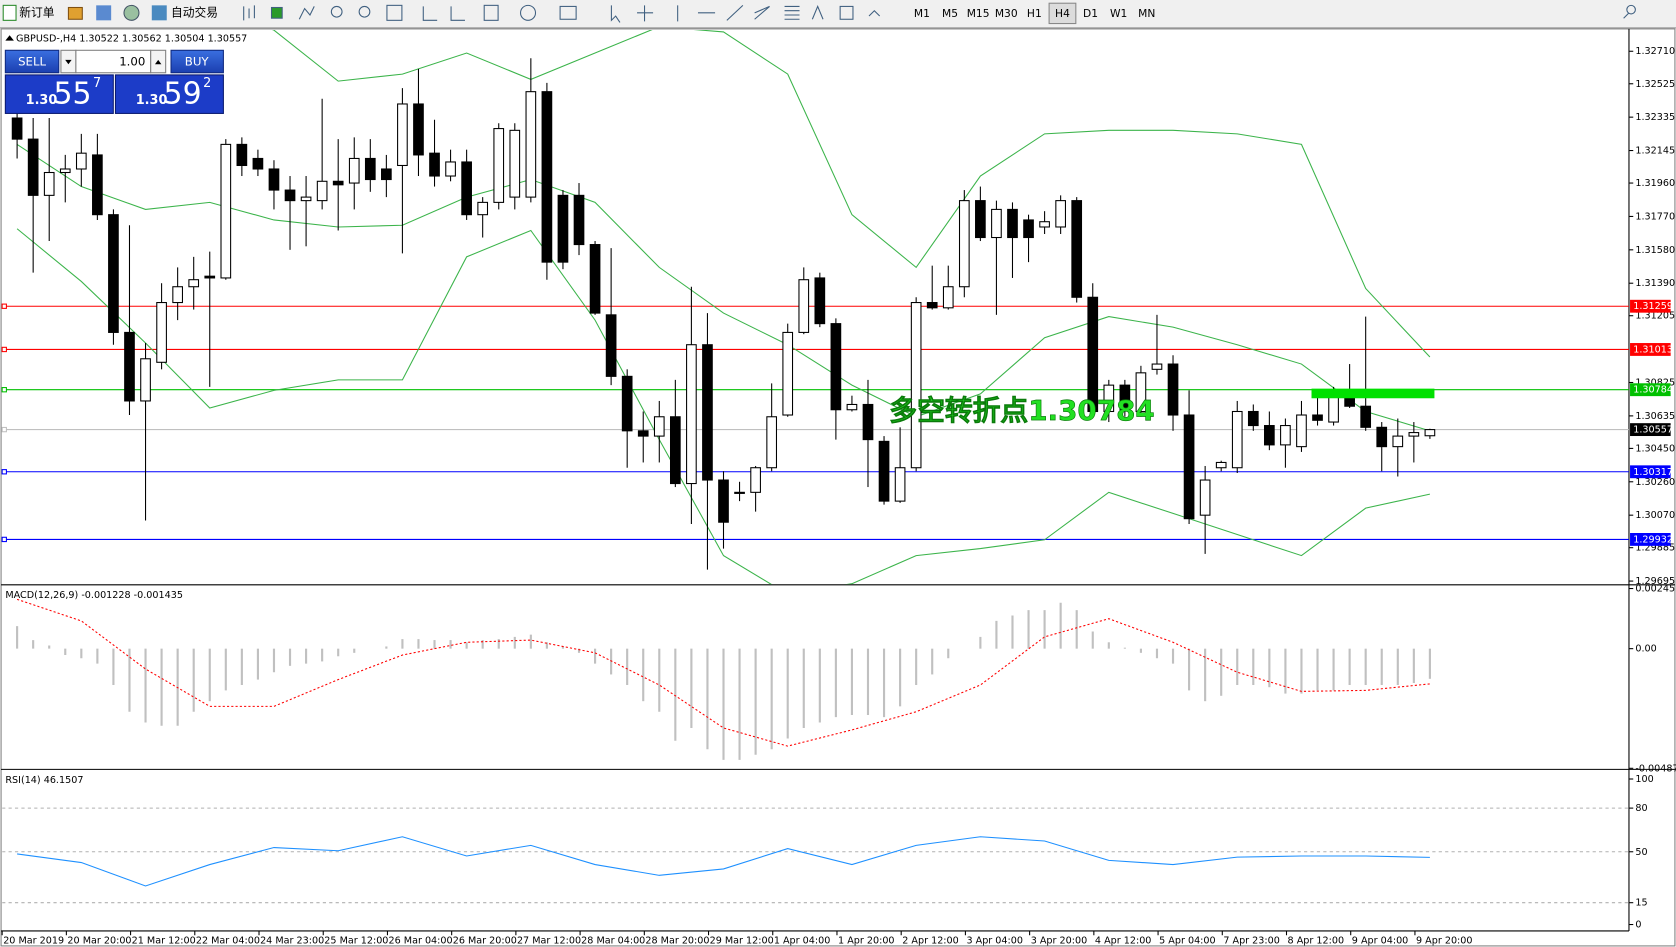 The image size is (1676, 947). Describe the element at coordinates (613, 941) in the screenshot. I see `x-tick-label: 28 Mar 04:00` at that location.